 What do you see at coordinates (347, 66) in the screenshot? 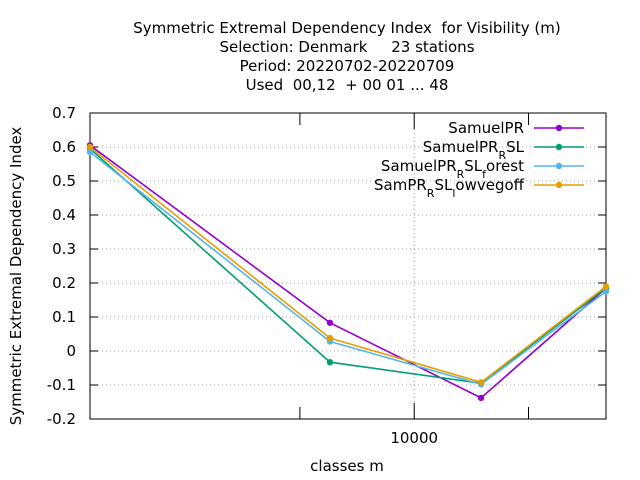
I see `chart-title-line: Period: 20220702-20220709` at bounding box center [347, 66].